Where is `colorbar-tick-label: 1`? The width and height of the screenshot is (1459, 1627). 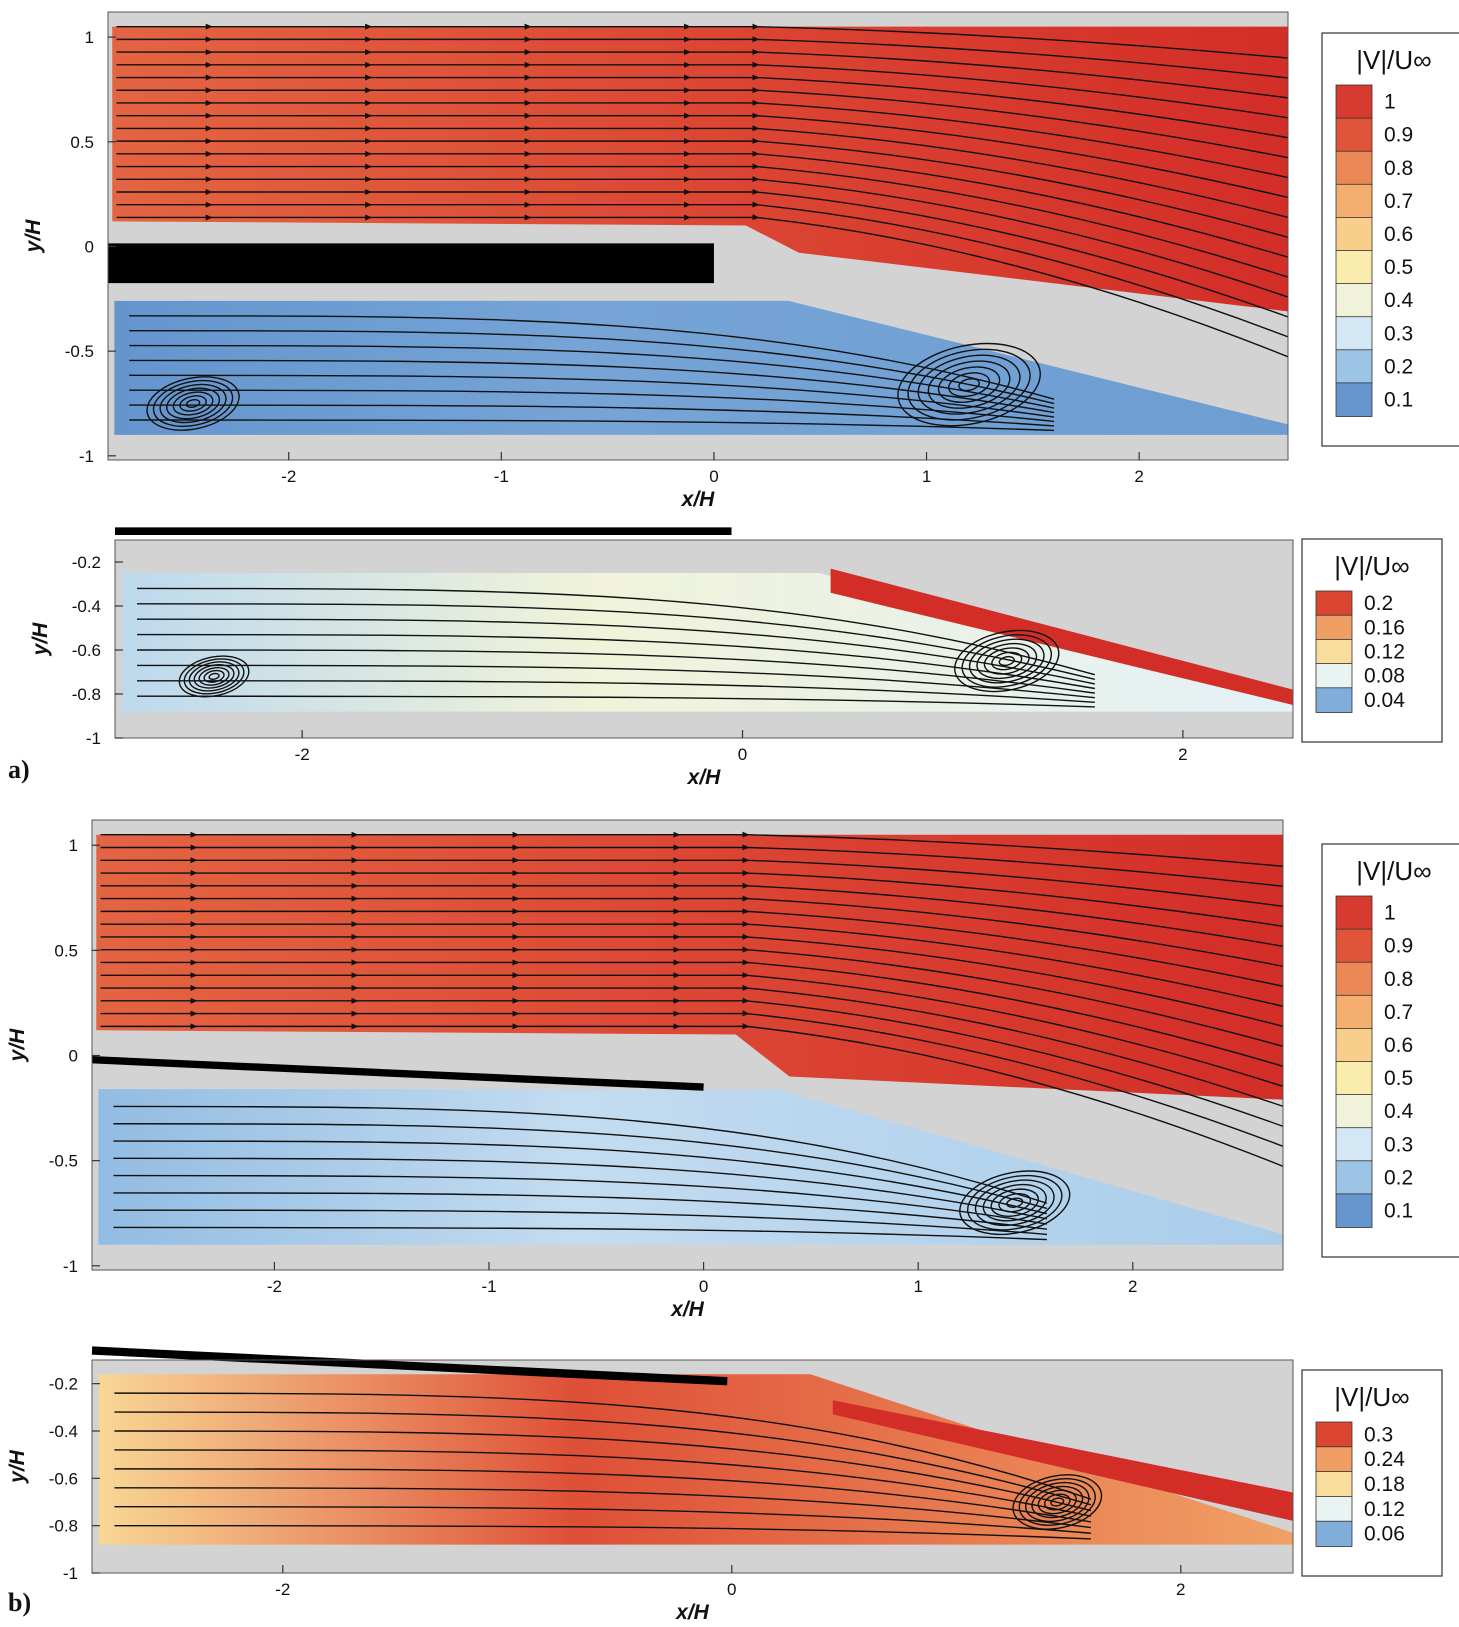 colorbar-tick-label: 1 is located at coordinates (1390, 913).